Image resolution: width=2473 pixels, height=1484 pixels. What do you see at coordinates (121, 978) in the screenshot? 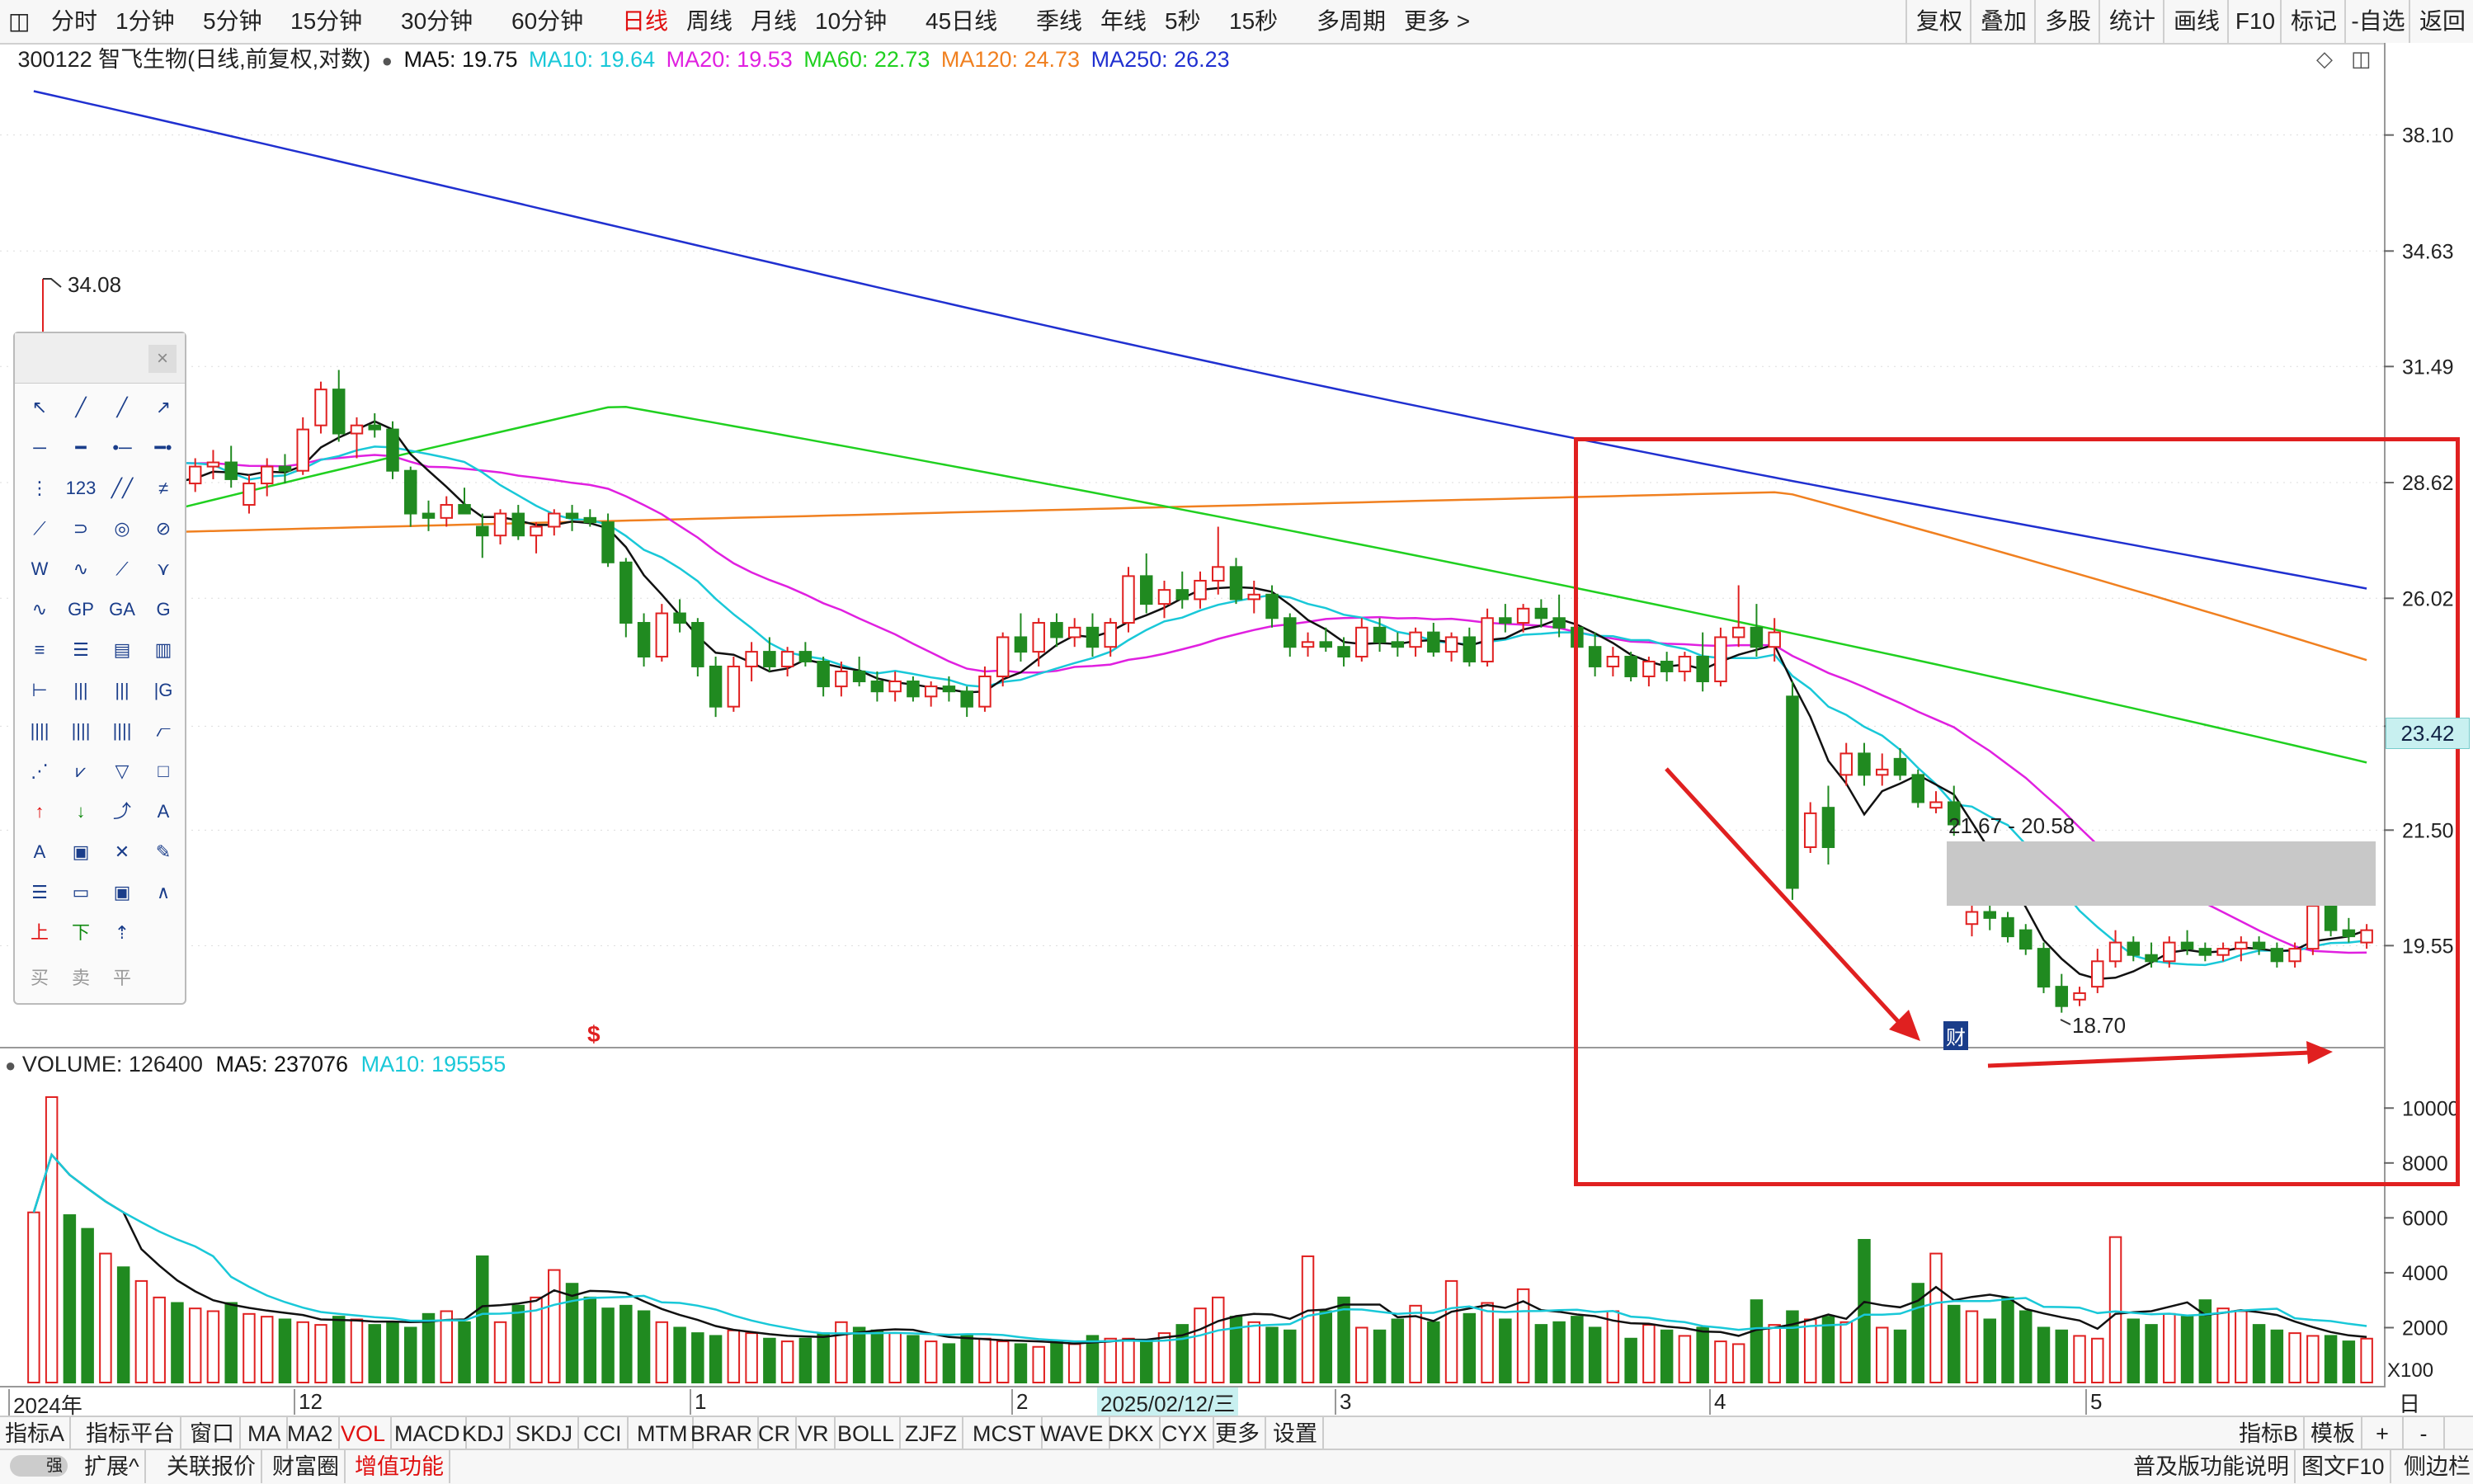
I see `trade-tool-2: 平` at bounding box center [121, 978].